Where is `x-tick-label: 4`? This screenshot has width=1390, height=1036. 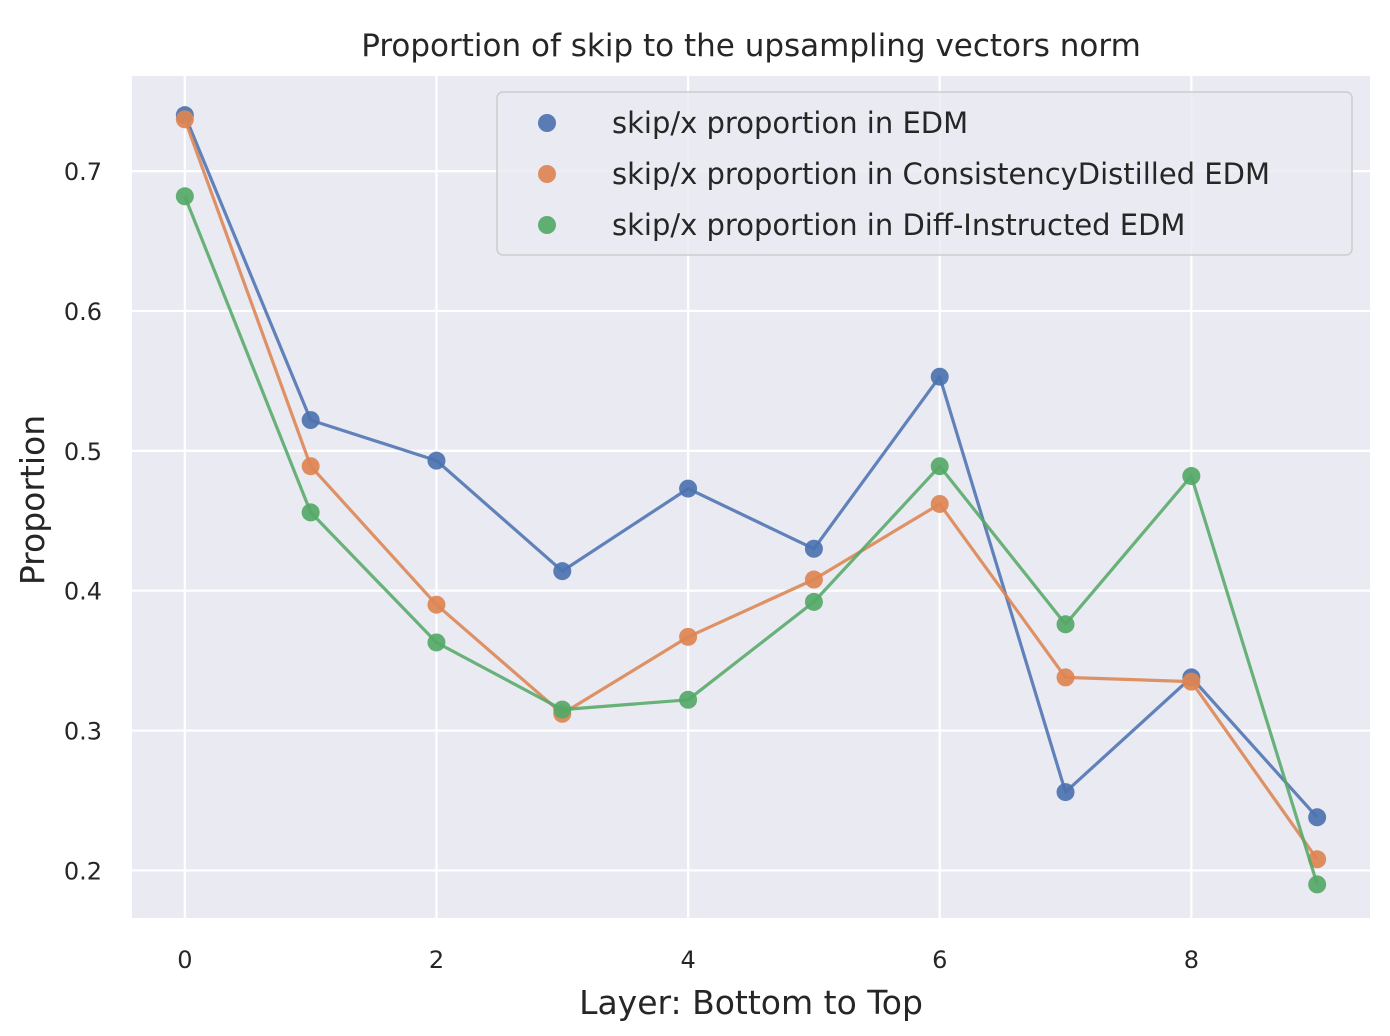
x-tick-label: 4 is located at coordinates (687, 960).